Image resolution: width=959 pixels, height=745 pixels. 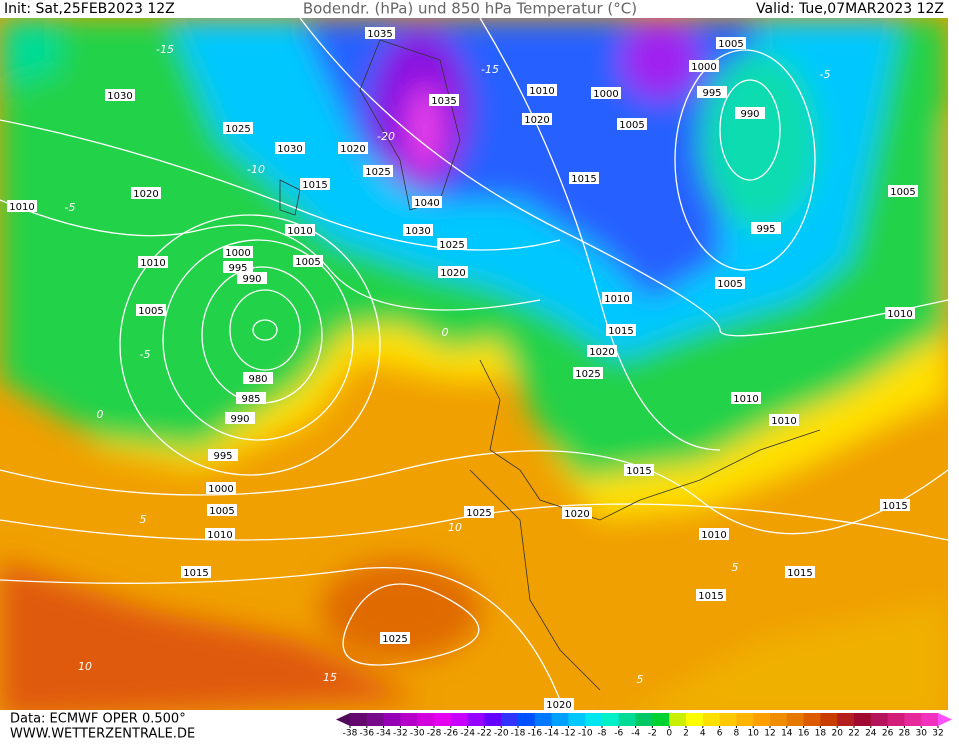 I want to click on colorbar-tick-label: -2, so click(x=652, y=734).